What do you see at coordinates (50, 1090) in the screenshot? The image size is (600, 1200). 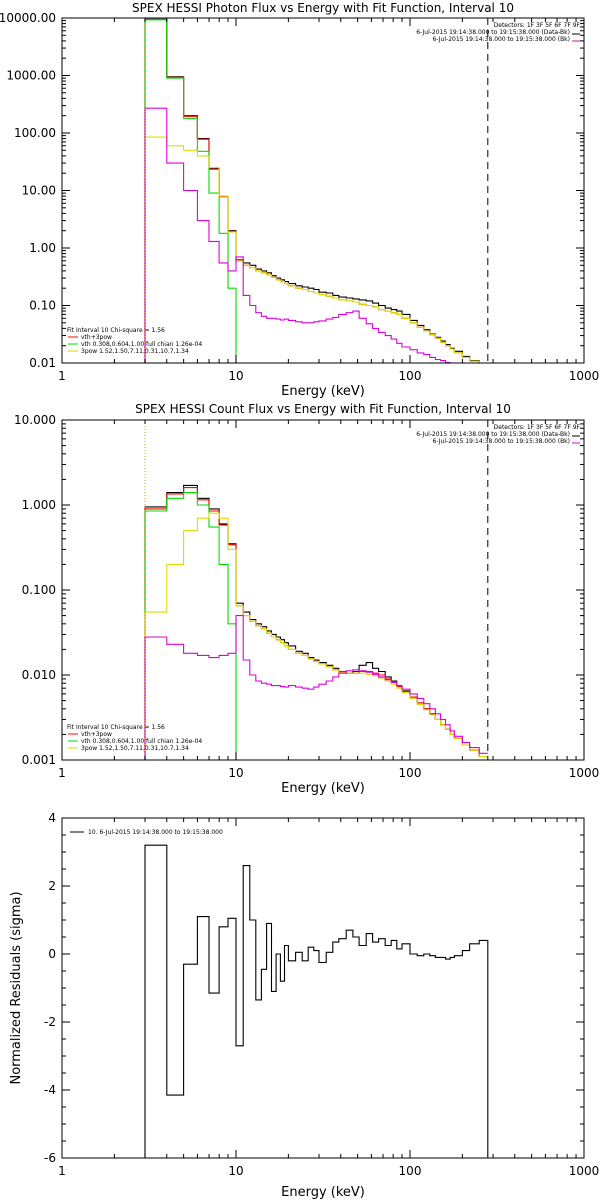 I see `residuals-y-tick-label: -4` at bounding box center [50, 1090].